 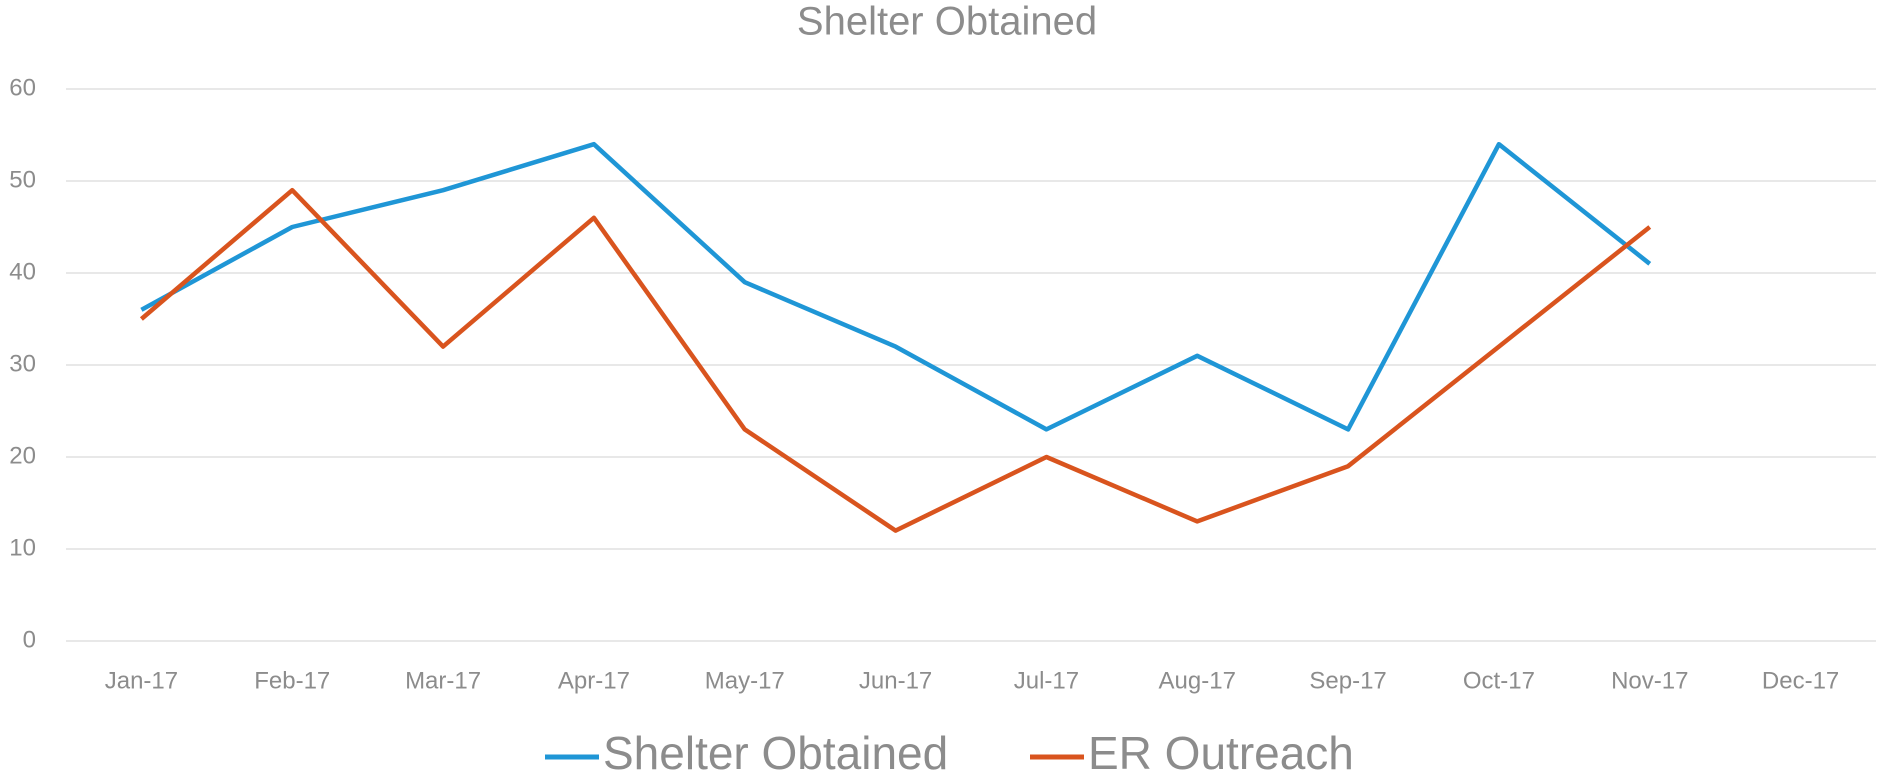 I want to click on chart-title: Shelter Obtained, so click(x=947, y=22).